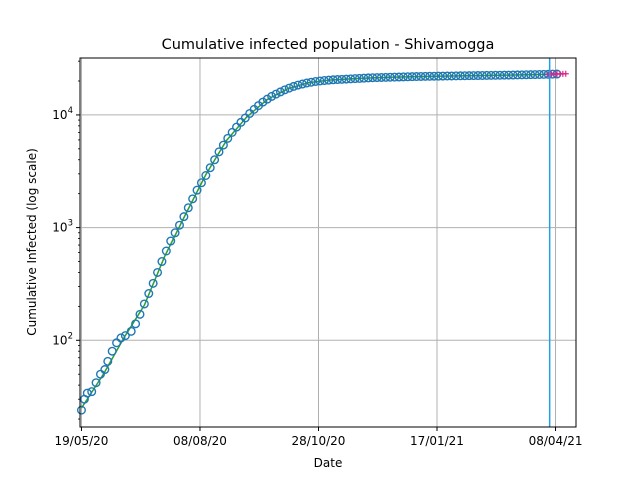 Image resolution: width=640 pixels, height=480 pixels. Describe the element at coordinates (565, 73) in the screenshot. I see `projection-point` at that location.